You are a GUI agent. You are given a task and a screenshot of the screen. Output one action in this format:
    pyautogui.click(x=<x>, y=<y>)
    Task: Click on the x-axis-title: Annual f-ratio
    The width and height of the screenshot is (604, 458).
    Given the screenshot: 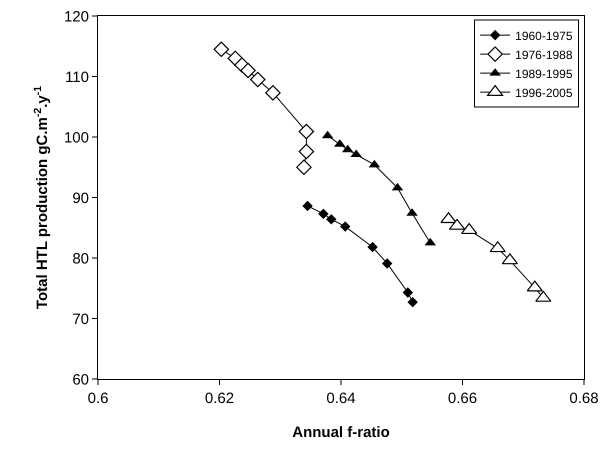 What is the action you would take?
    pyautogui.click(x=341, y=432)
    